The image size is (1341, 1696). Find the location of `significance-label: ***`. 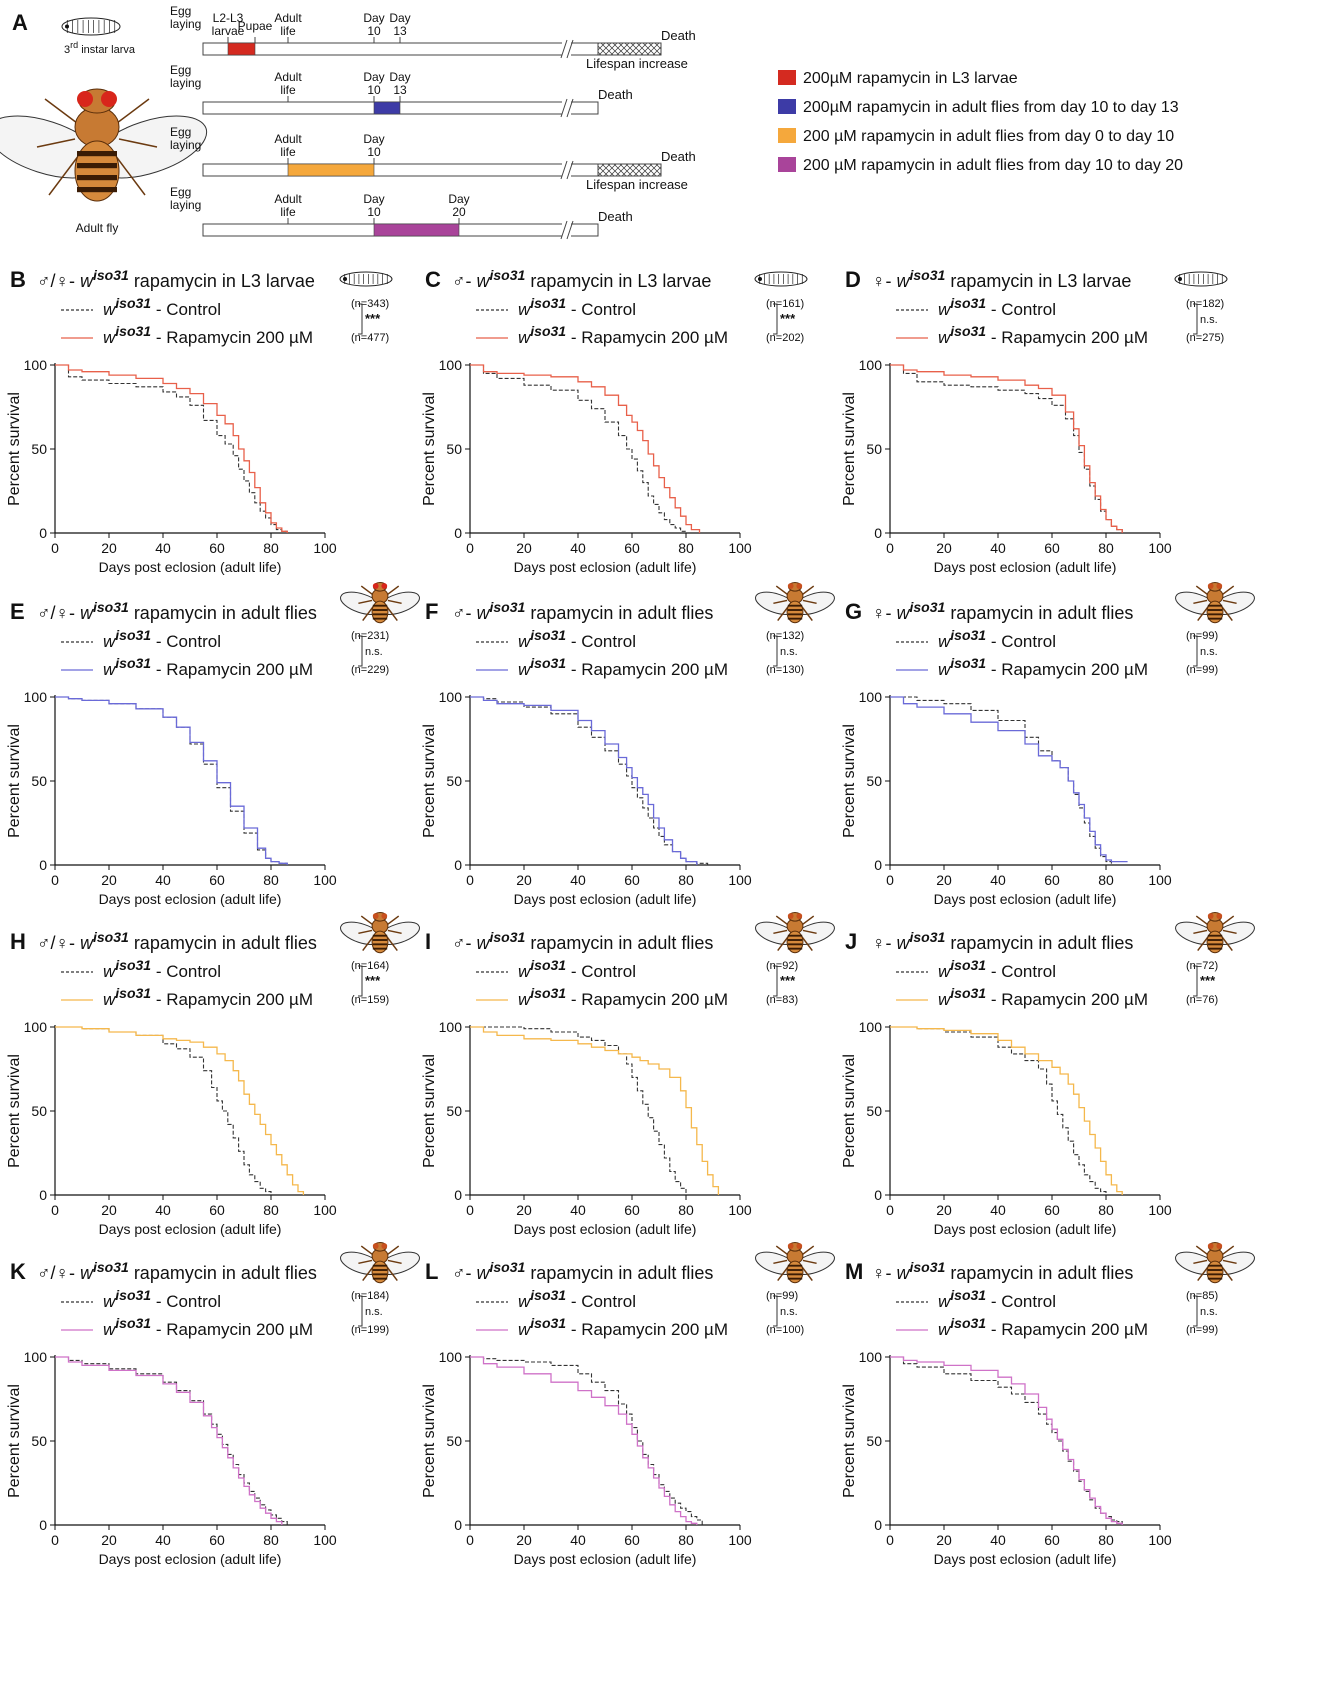

significance-label: *** is located at coordinates (373, 980).